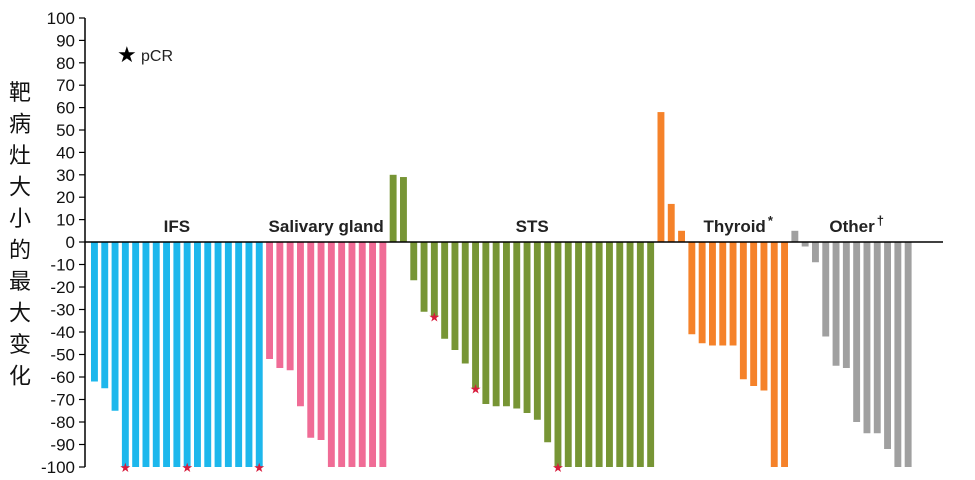 The width and height of the screenshot is (975, 480). What do you see at coordinates (62, 287) in the screenshot?
I see `y-tick-label: -20` at bounding box center [62, 287].